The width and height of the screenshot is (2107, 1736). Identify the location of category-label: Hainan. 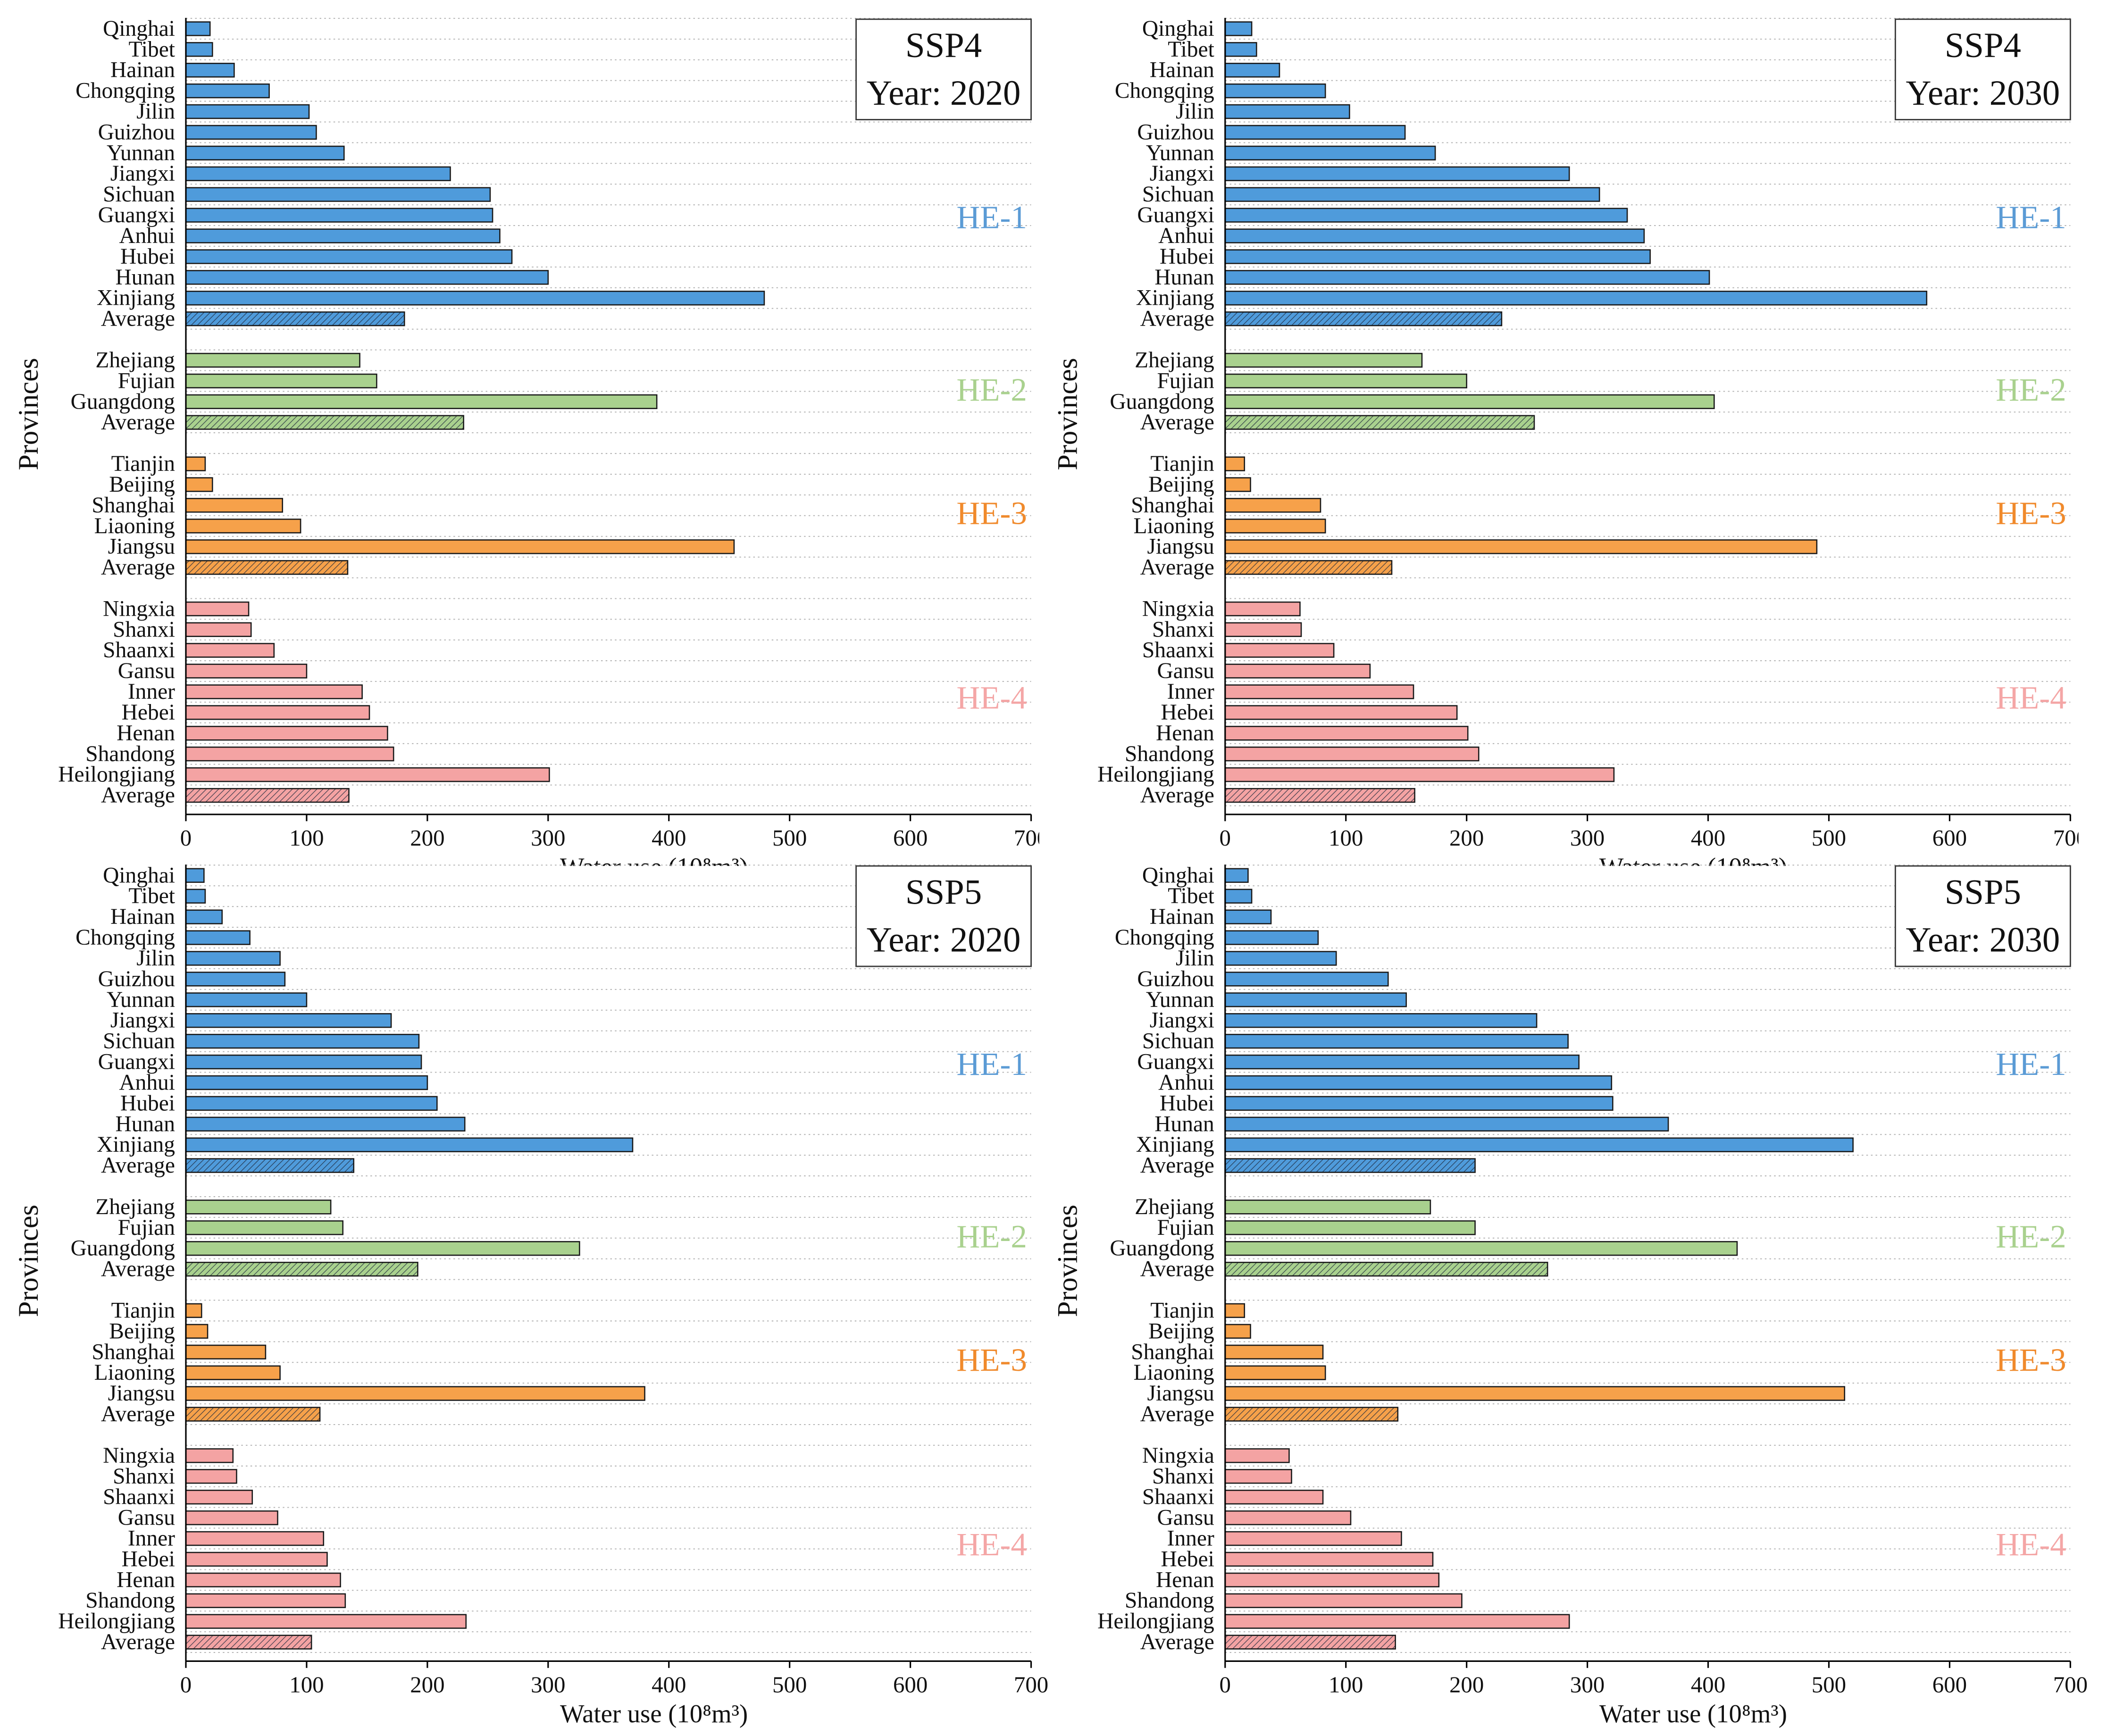
(1182, 70).